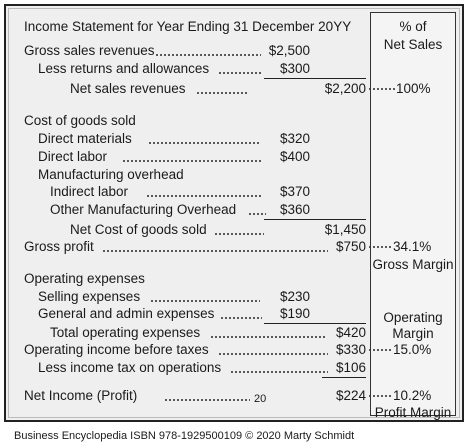 This screenshot has width=474, height=448. What do you see at coordinates (289, 50) in the screenshot?
I see `gross-sales-amount: $2,500` at bounding box center [289, 50].